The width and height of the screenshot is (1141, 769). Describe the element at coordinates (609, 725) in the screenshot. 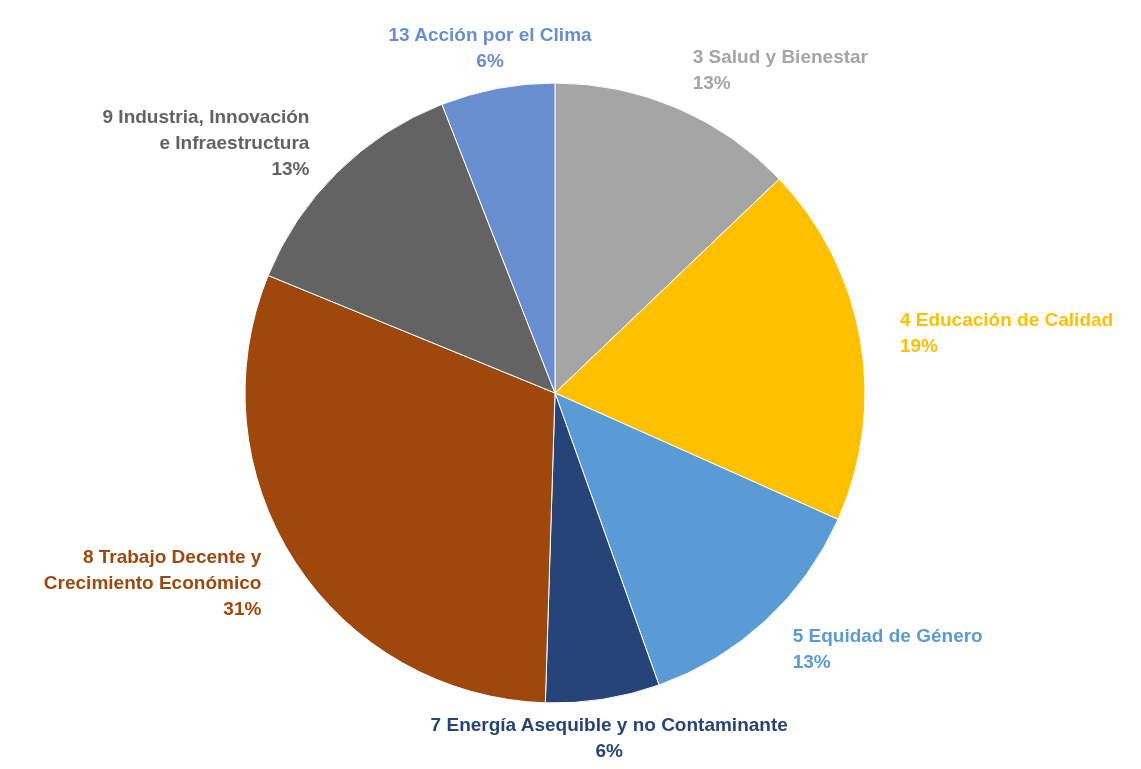

I see `slice-label: 7 Energía Asequible y no Contaminante` at that location.